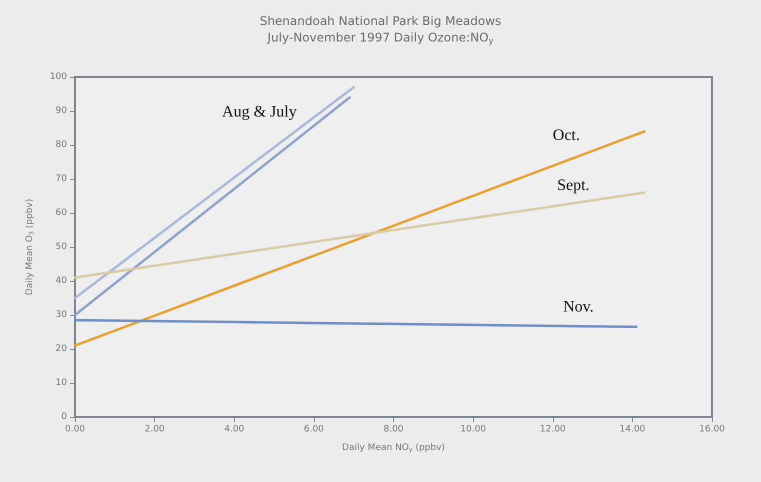 Image resolution: width=761 pixels, height=482 pixels. Describe the element at coordinates (62, 213) in the screenshot. I see `y-tick-label: 60` at that location.